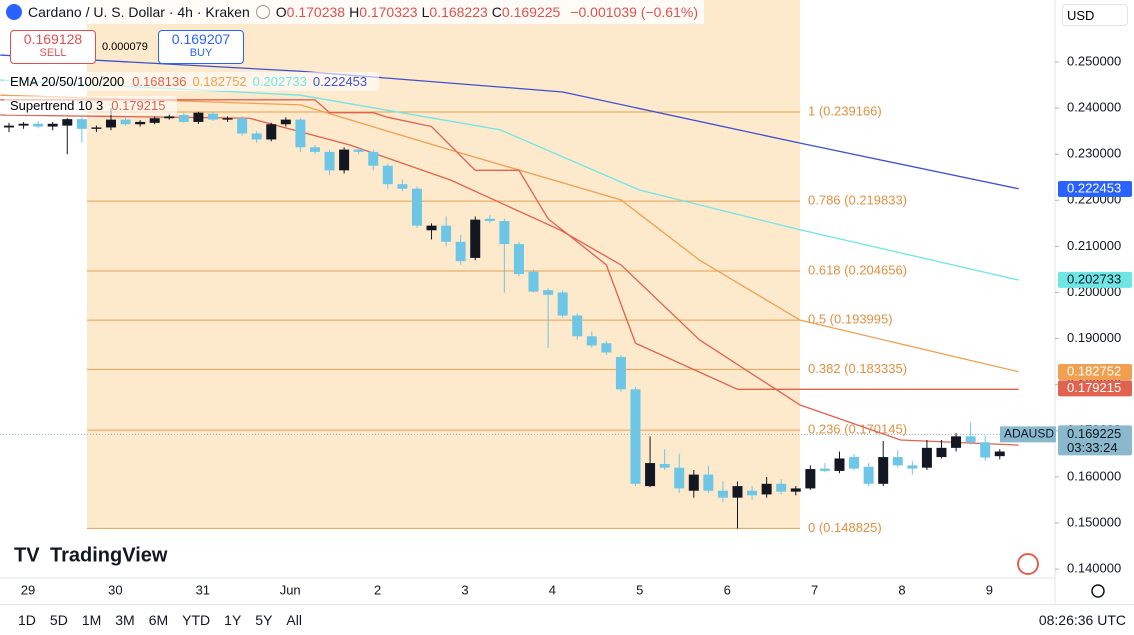  I want to click on timeframe-button: 5D, so click(58, 620).